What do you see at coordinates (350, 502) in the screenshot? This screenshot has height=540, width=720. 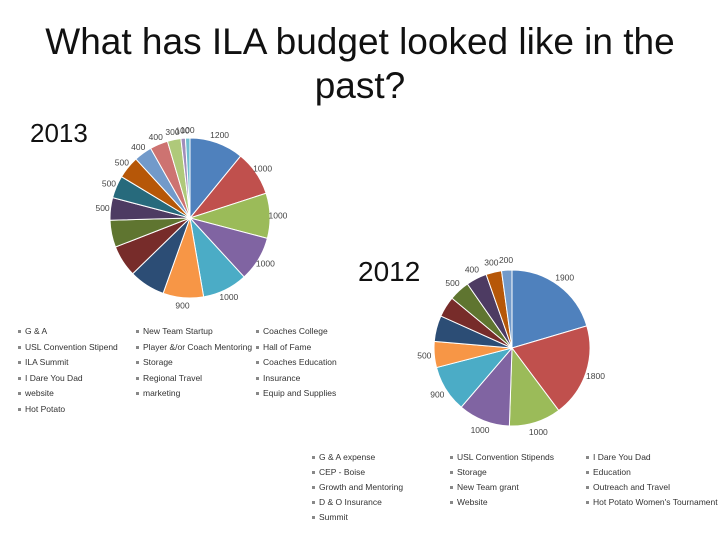 I see `legend-label: D & O Insurance` at bounding box center [350, 502].